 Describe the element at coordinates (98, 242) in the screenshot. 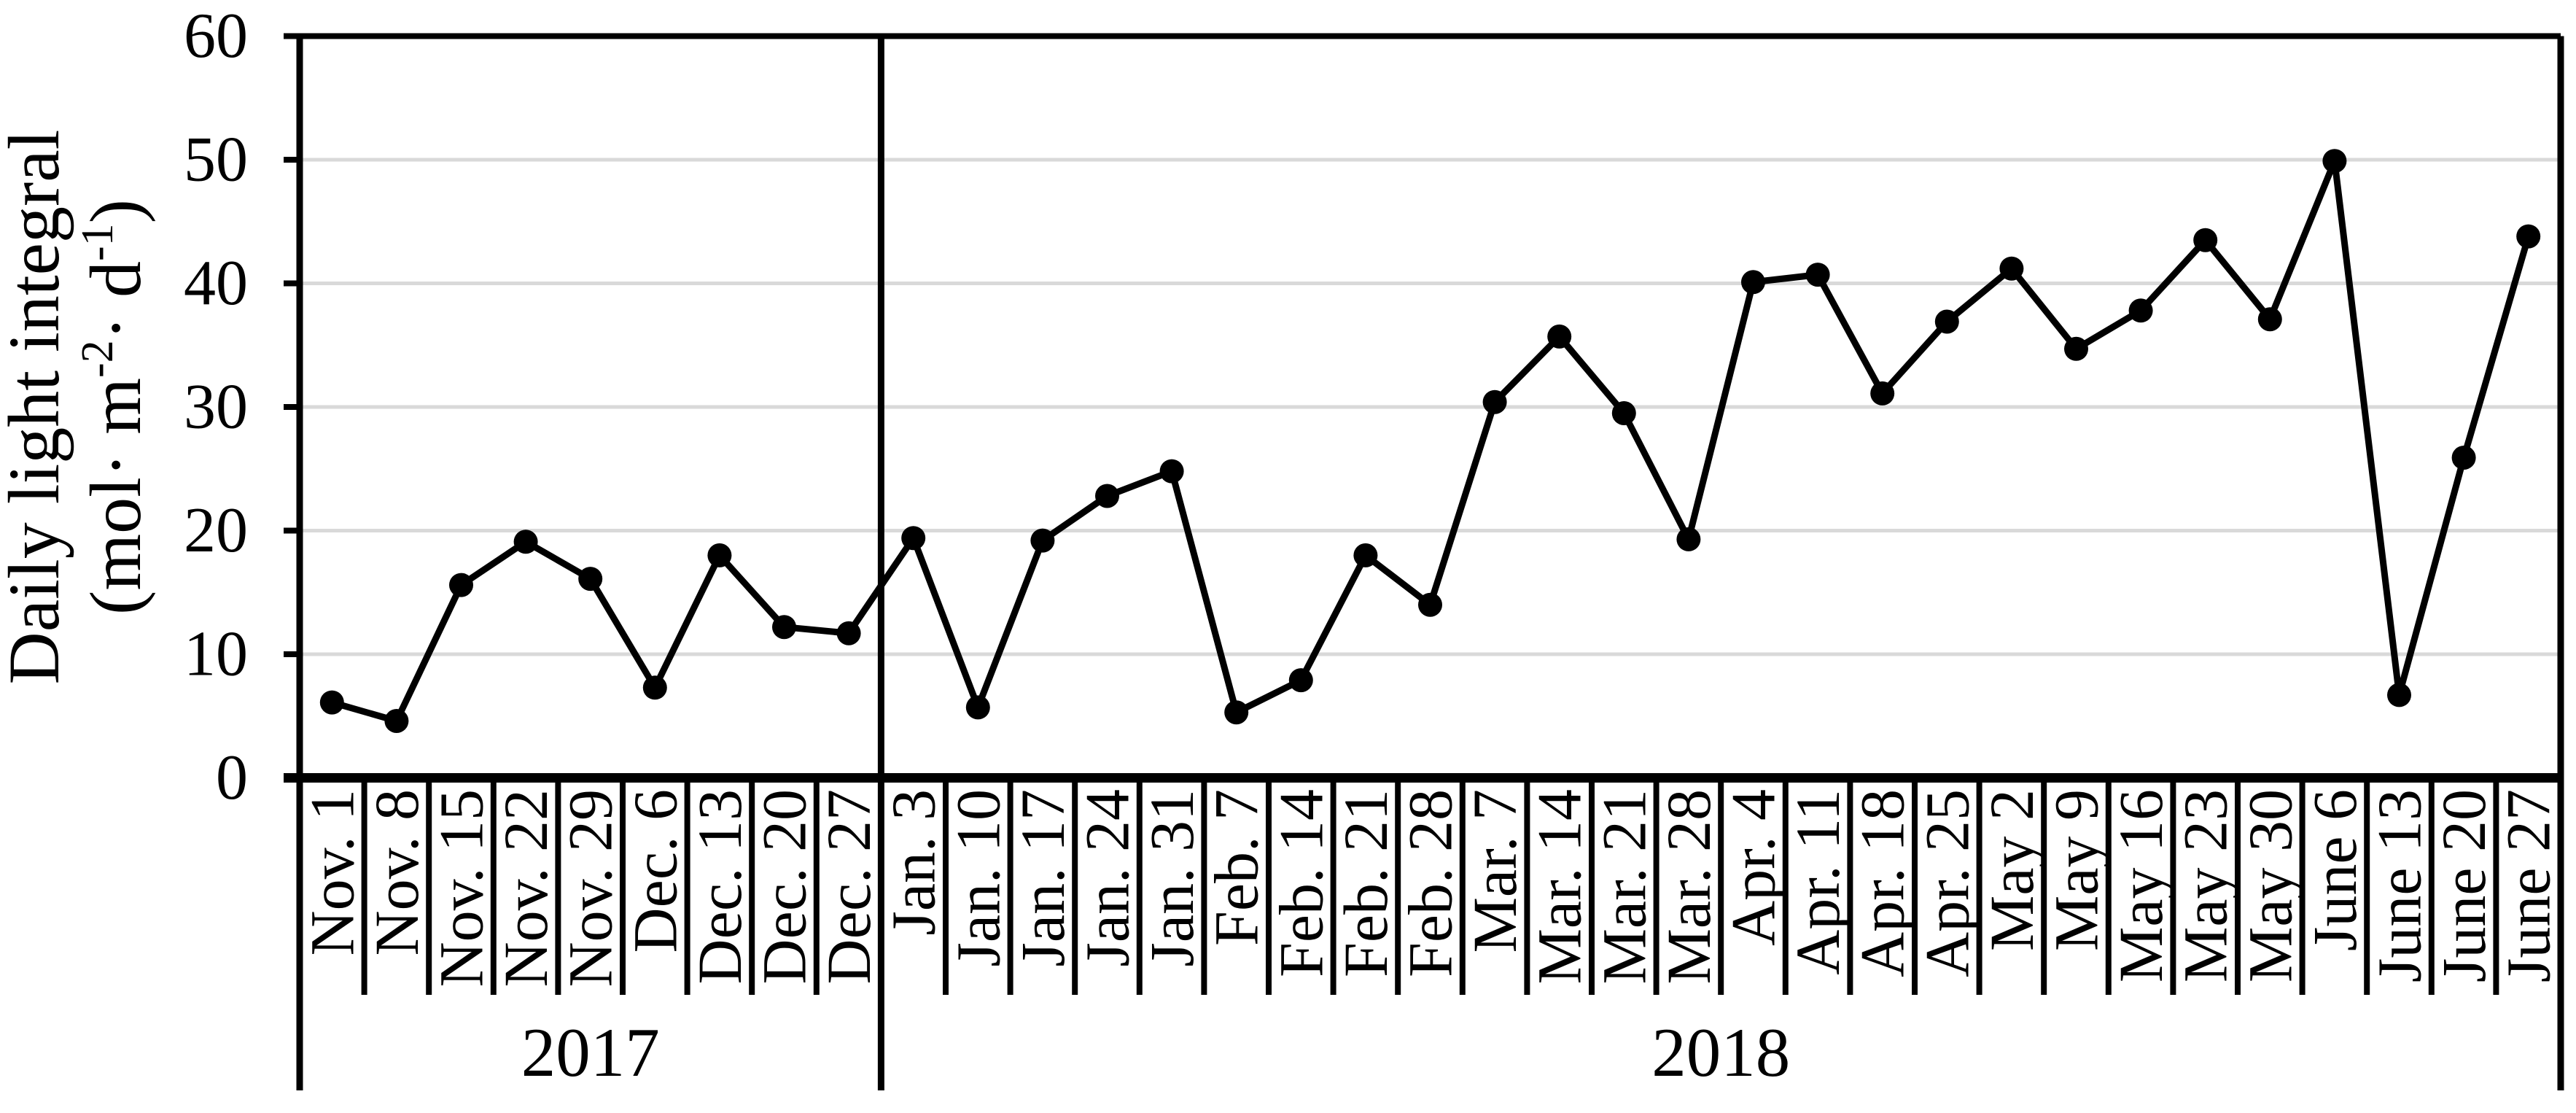

I see `unit-superscript: -1` at that location.